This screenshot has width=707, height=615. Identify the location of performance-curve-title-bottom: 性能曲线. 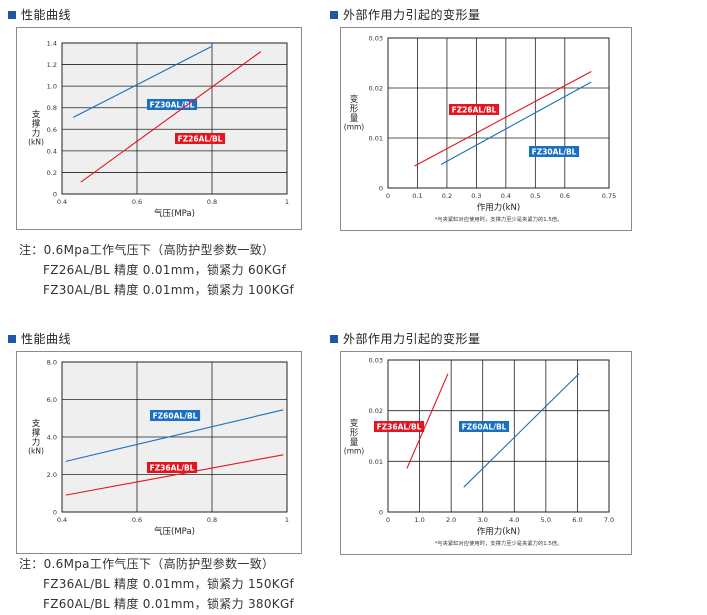
(39, 338).